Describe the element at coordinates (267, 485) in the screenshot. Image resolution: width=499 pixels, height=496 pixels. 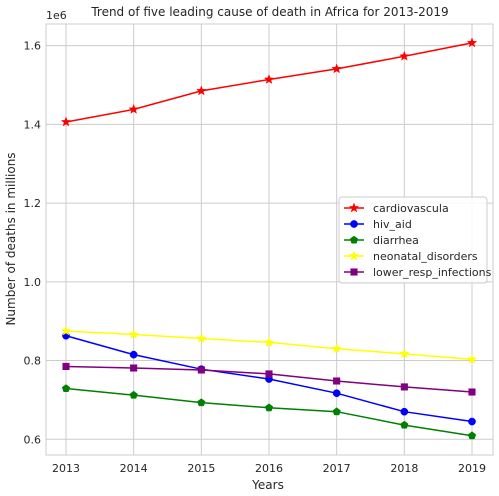
I see `x-axis-label: Years` at that location.